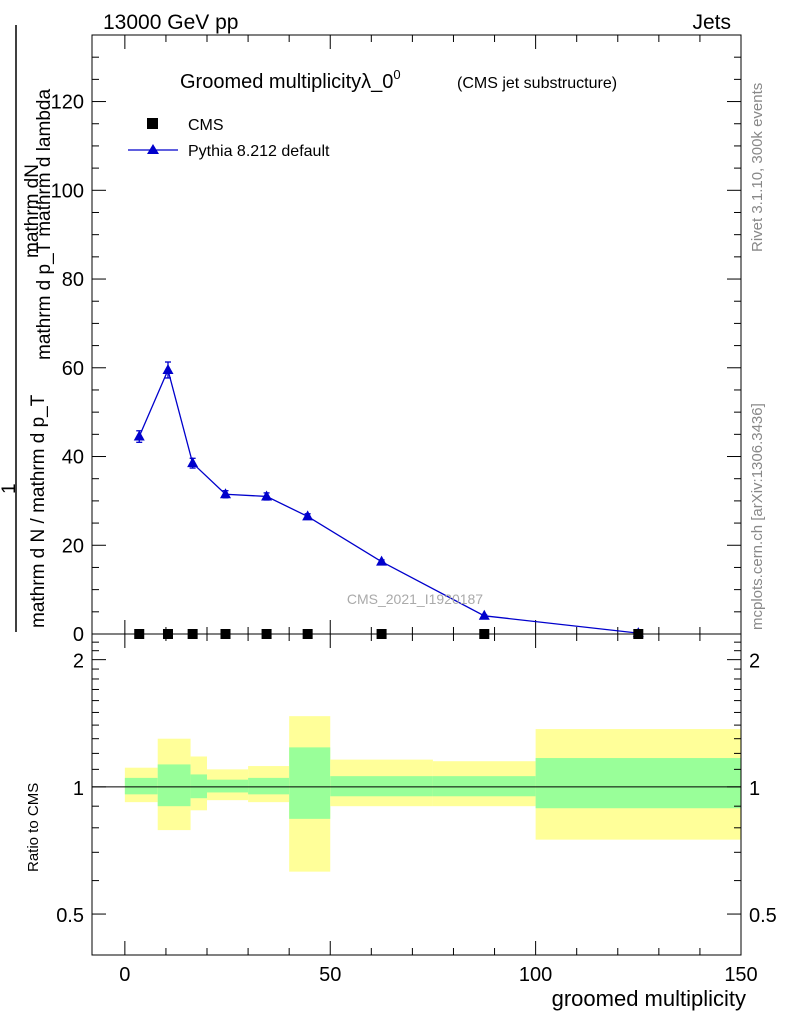  I want to click on legend-cms-label: CMS, so click(206, 125).